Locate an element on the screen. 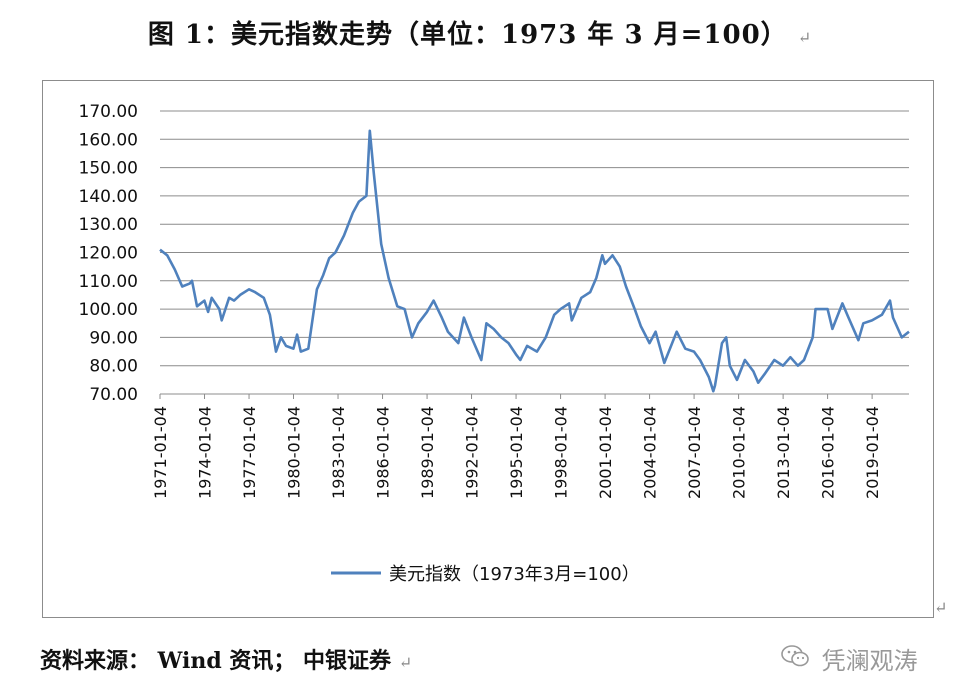 This screenshot has width=960, height=683. return-mark: ↵ is located at coordinates (805, 37).